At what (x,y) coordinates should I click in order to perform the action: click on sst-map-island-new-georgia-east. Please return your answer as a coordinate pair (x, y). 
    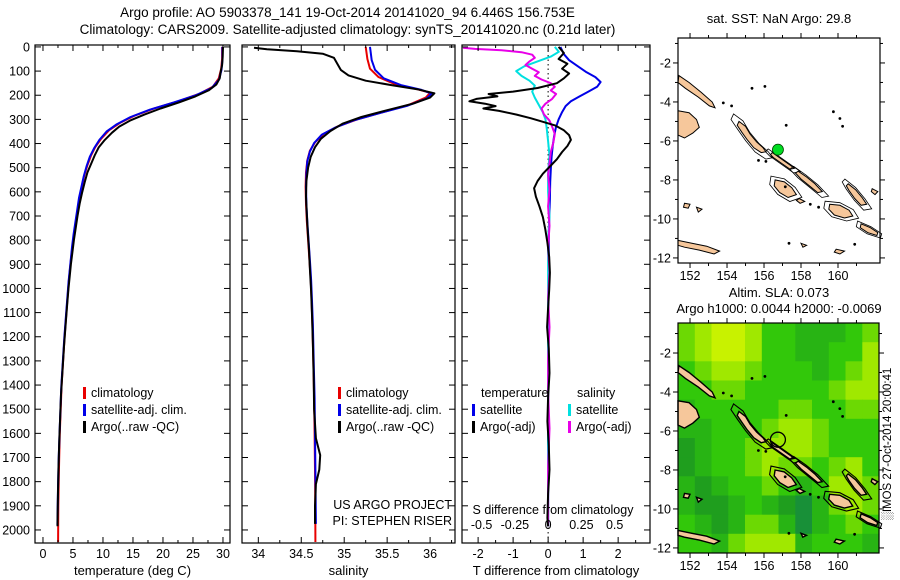
    Looking at the image, I should click on (800, 200).